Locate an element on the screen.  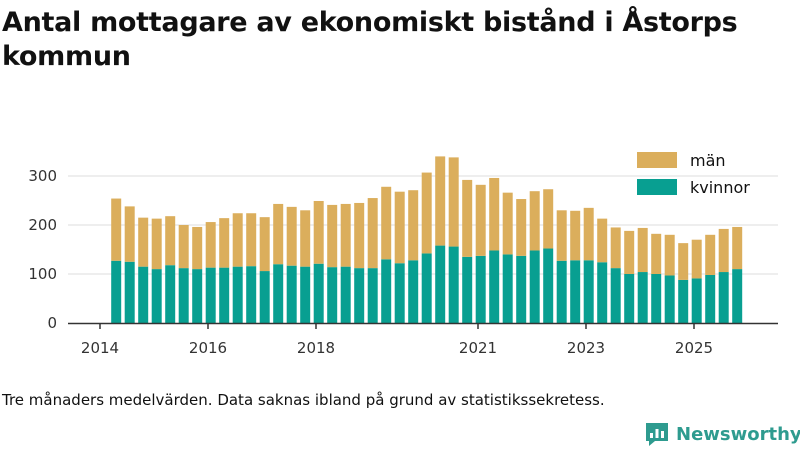
x-tick-label-2018: 2018 is located at coordinates (316, 348).